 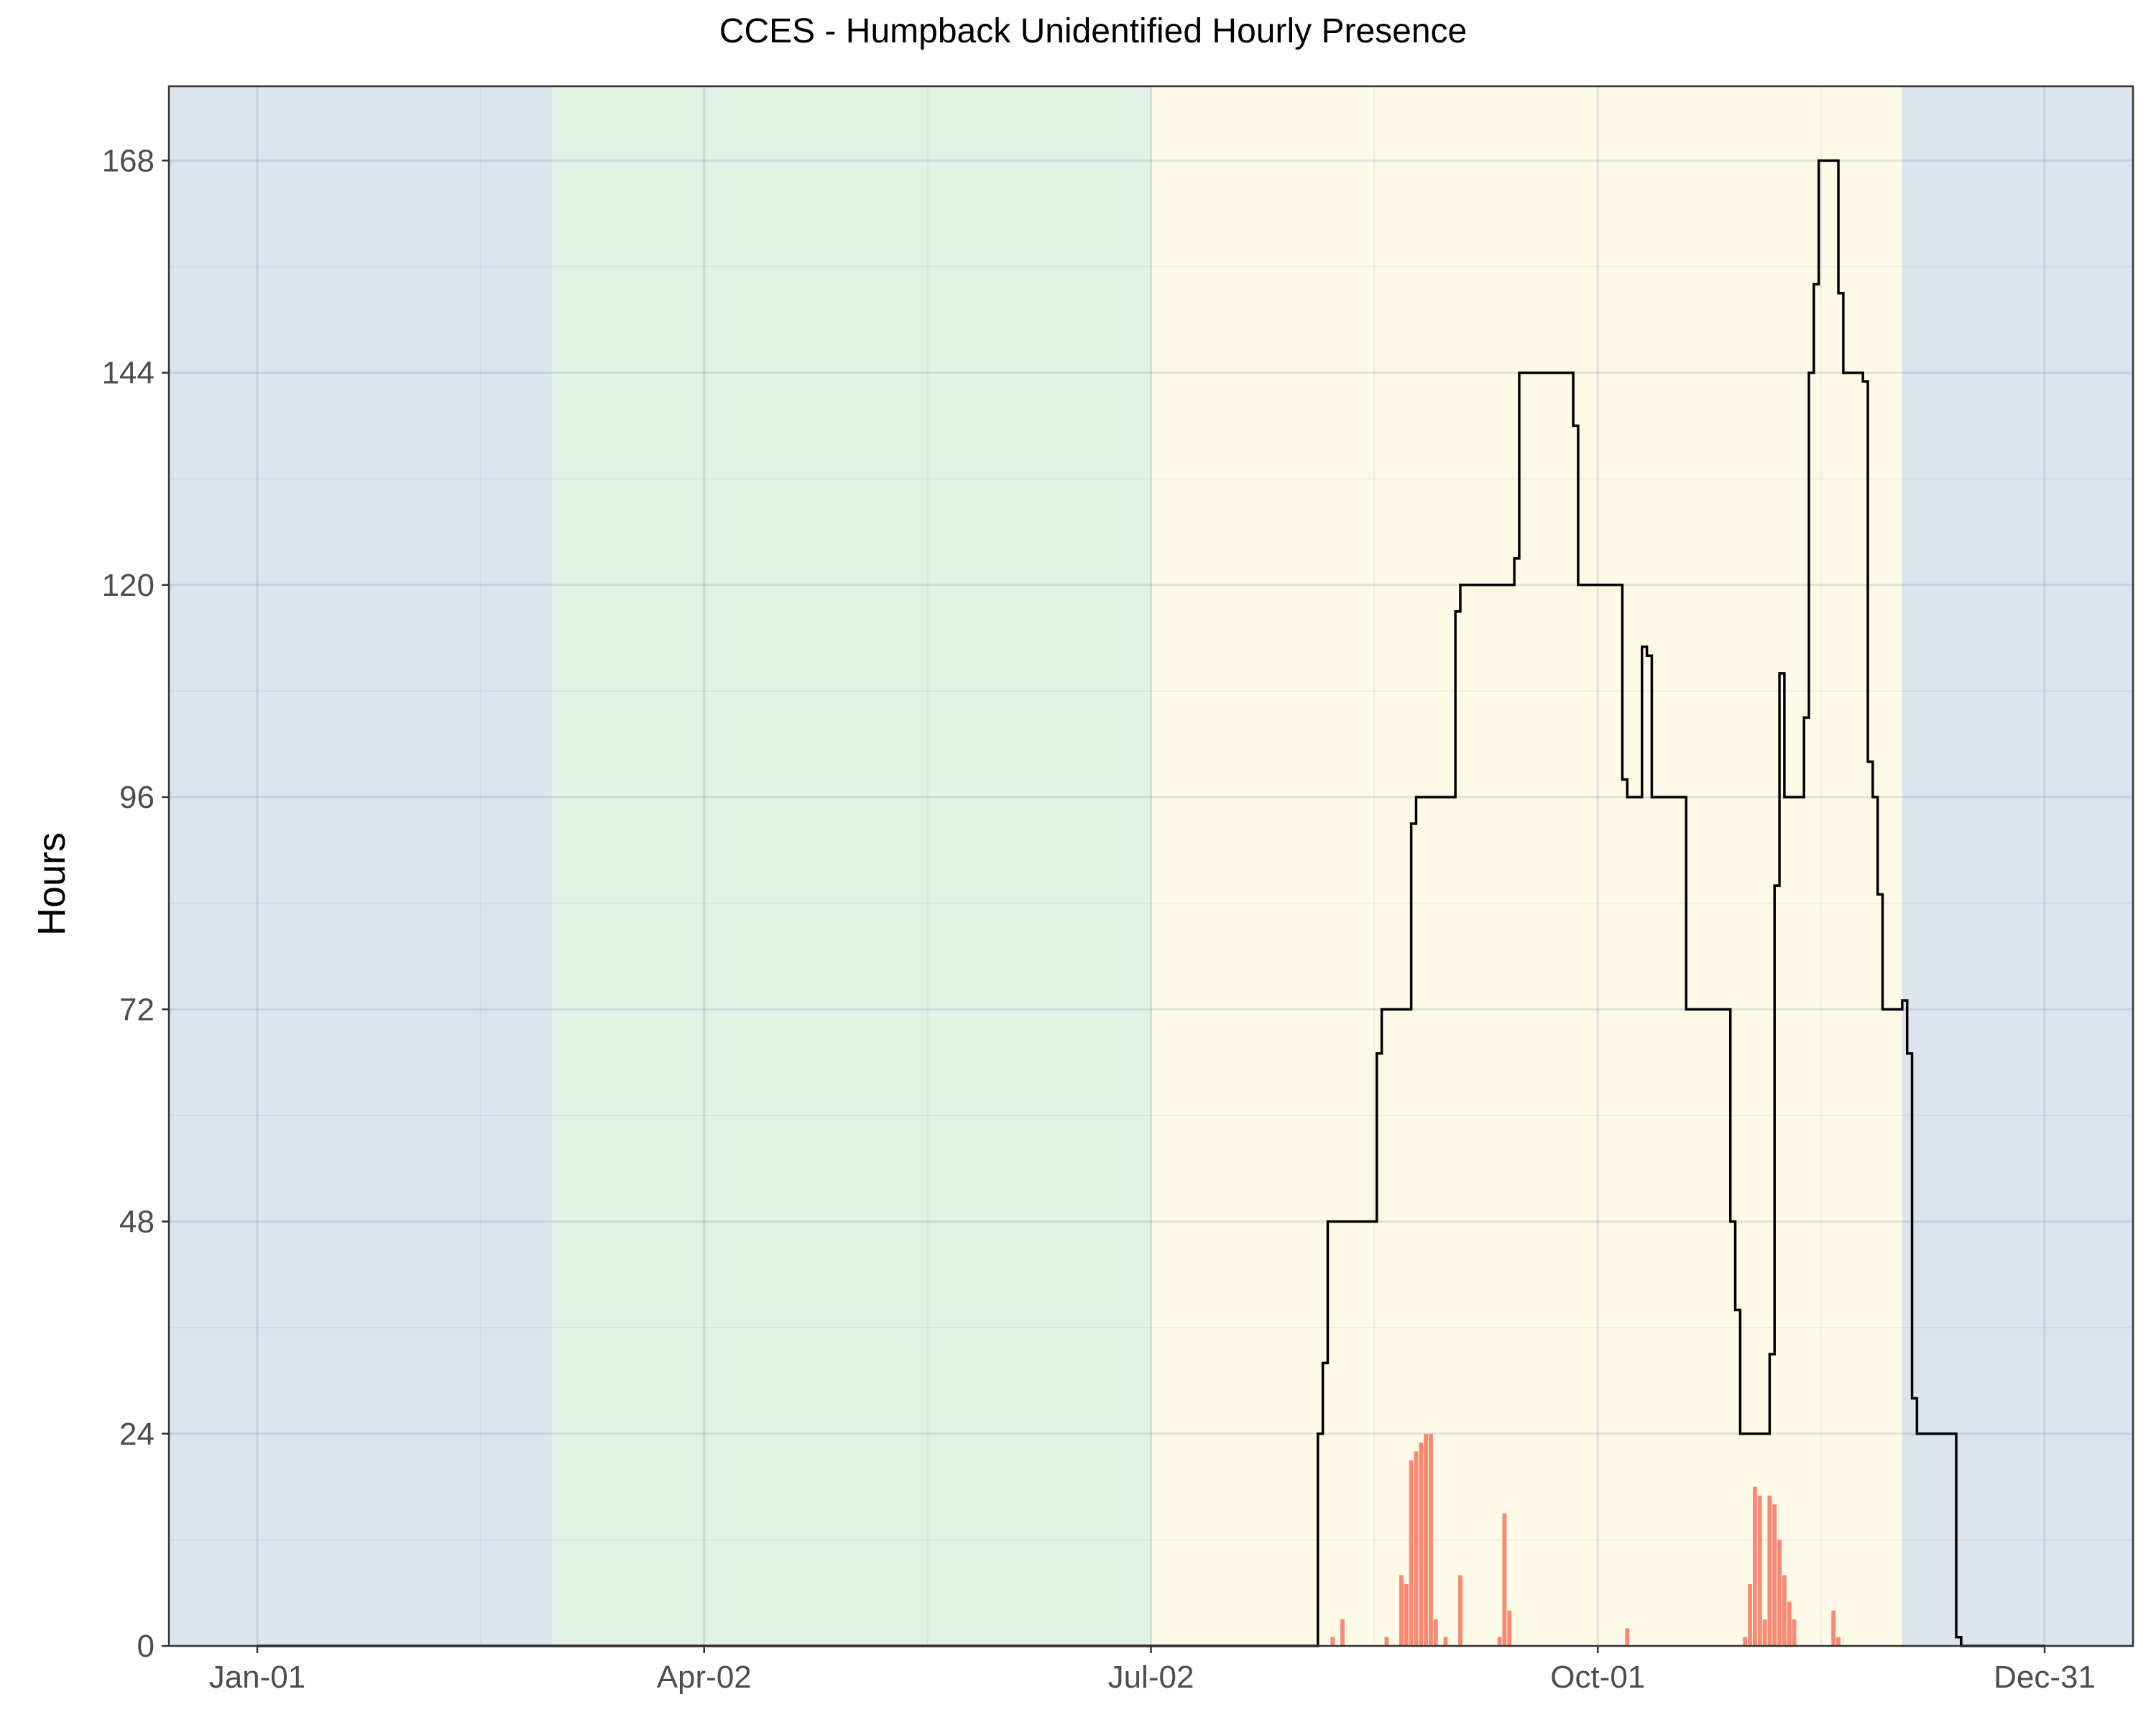 What do you see at coordinates (137, 1222) in the screenshot?
I see `y-tick-label: 48` at bounding box center [137, 1222].